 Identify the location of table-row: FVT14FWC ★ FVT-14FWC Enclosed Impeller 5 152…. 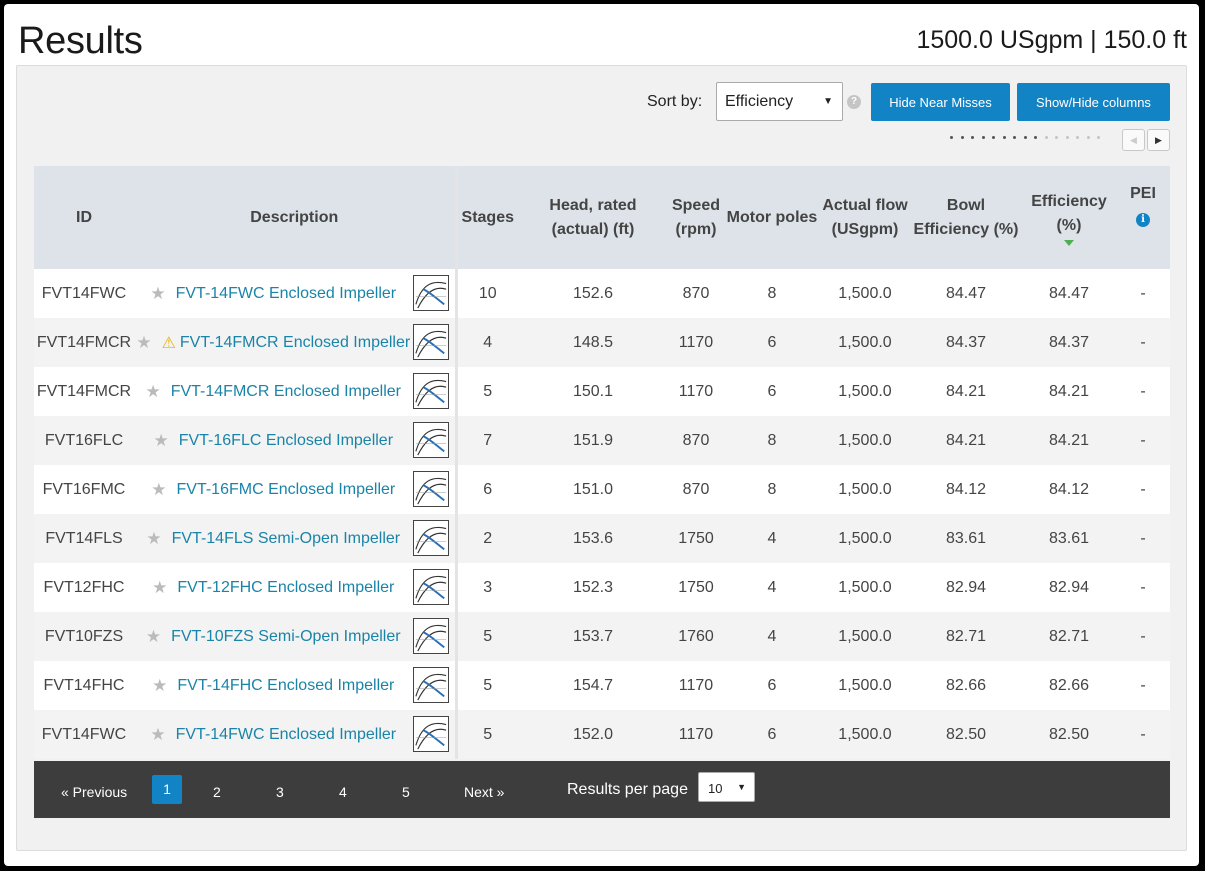
(602, 734).